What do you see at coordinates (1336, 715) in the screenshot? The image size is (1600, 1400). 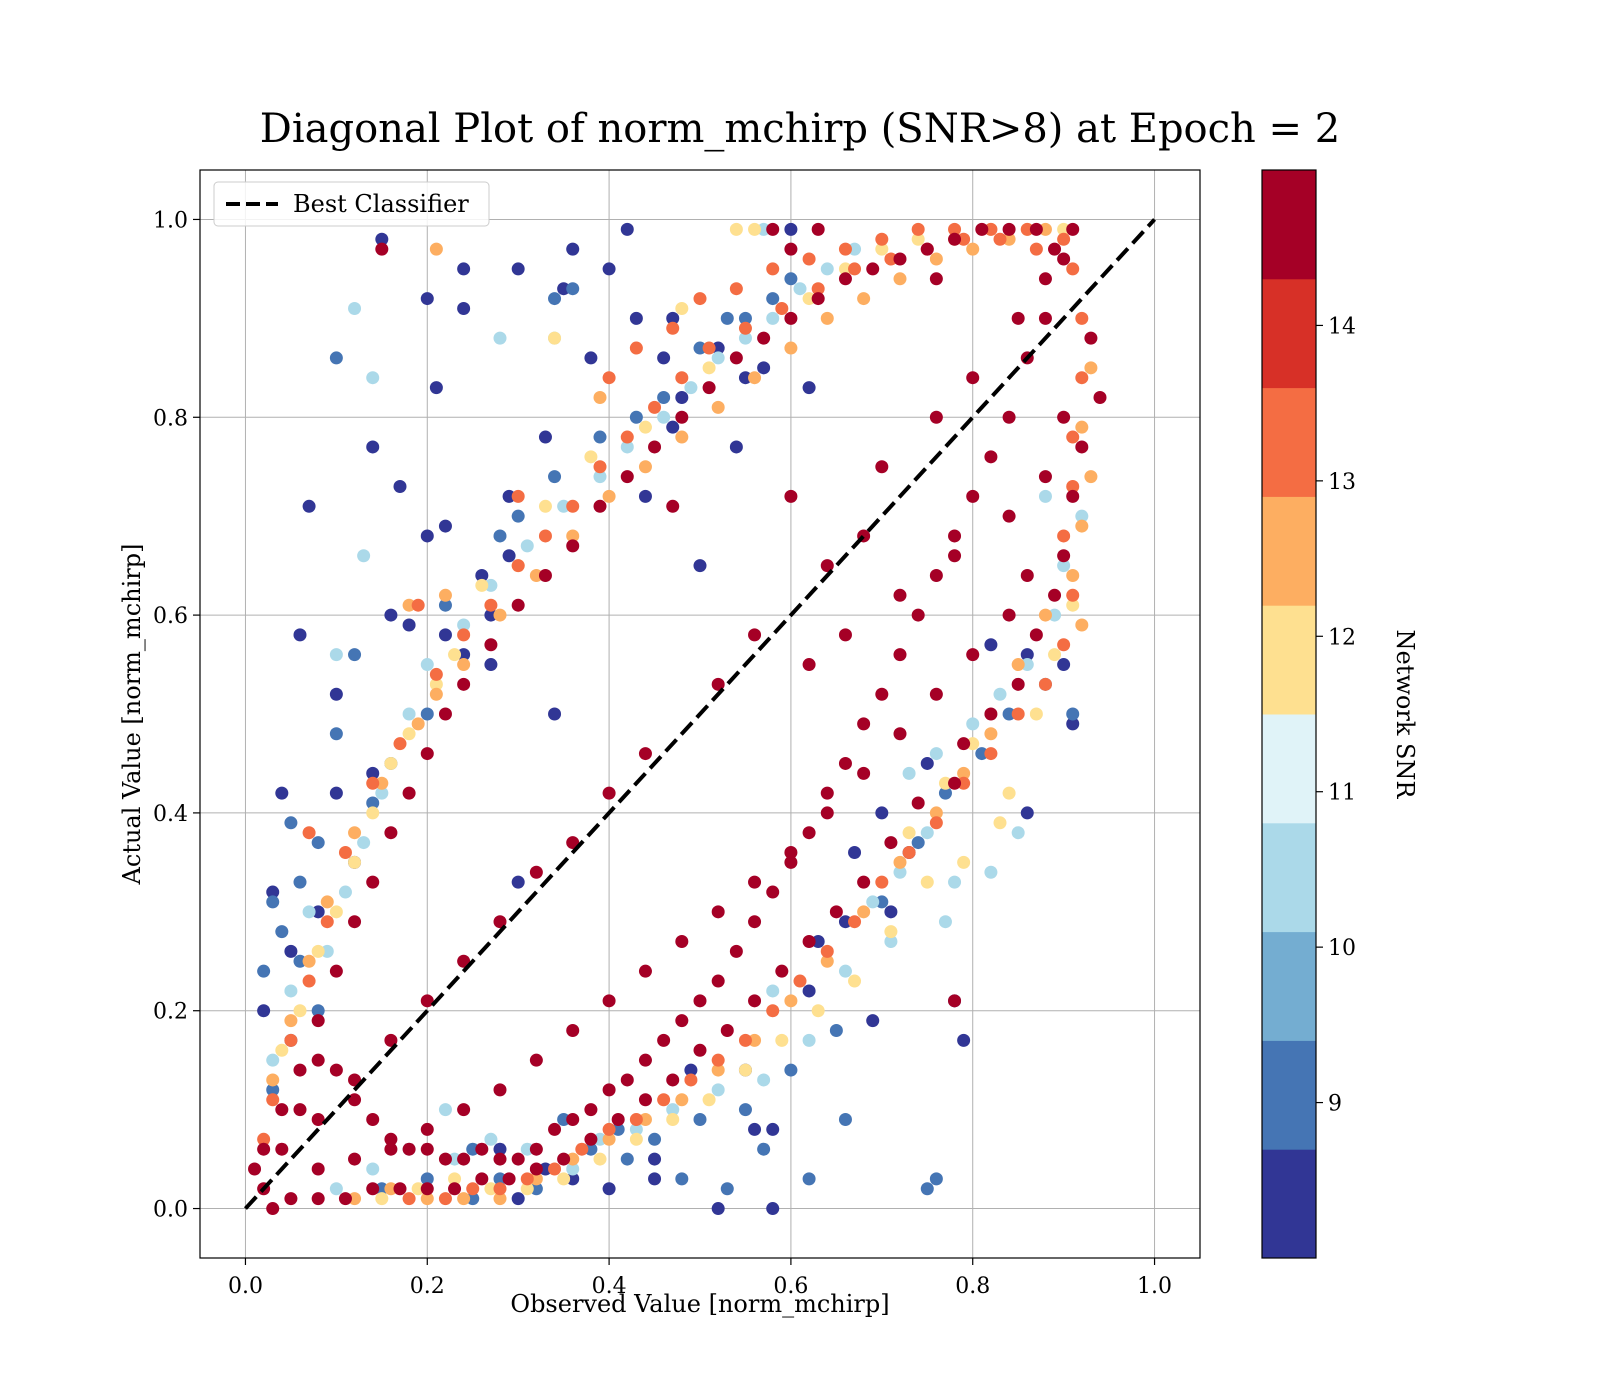 I see `colorbar-ticks: 9 10 11 12 13 14` at bounding box center [1336, 715].